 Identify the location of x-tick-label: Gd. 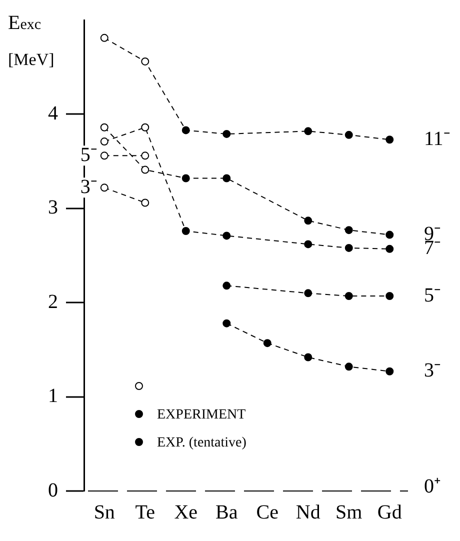
(389, 512).